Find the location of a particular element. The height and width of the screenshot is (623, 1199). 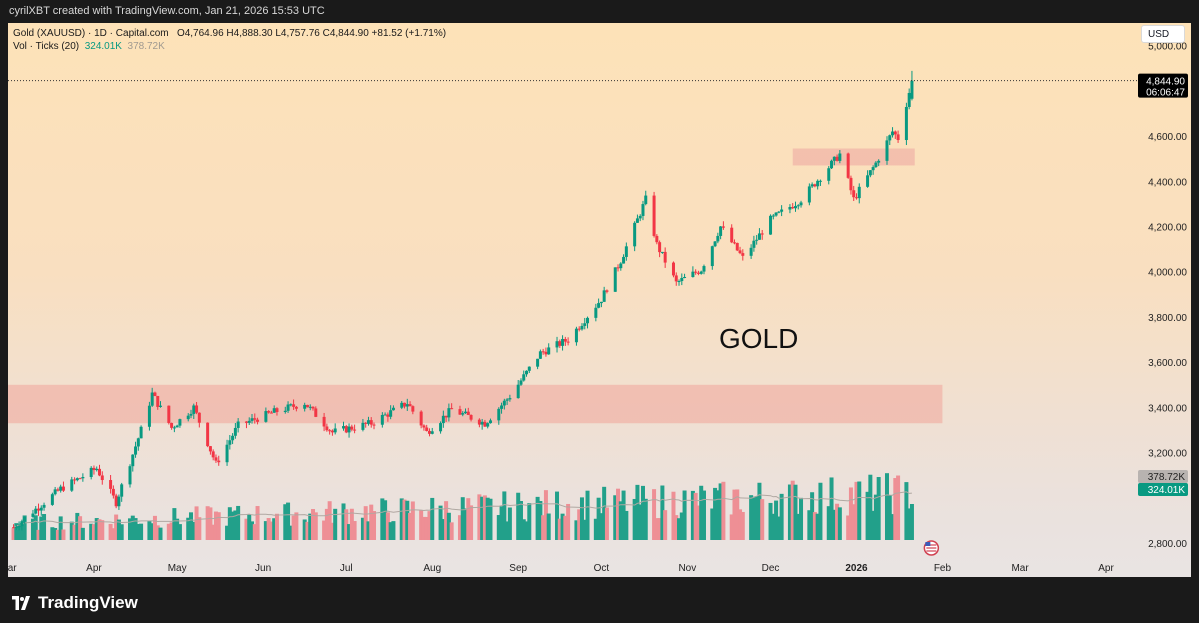

last-price-value: 4,844.90 is located at coordinates (1165, 82).